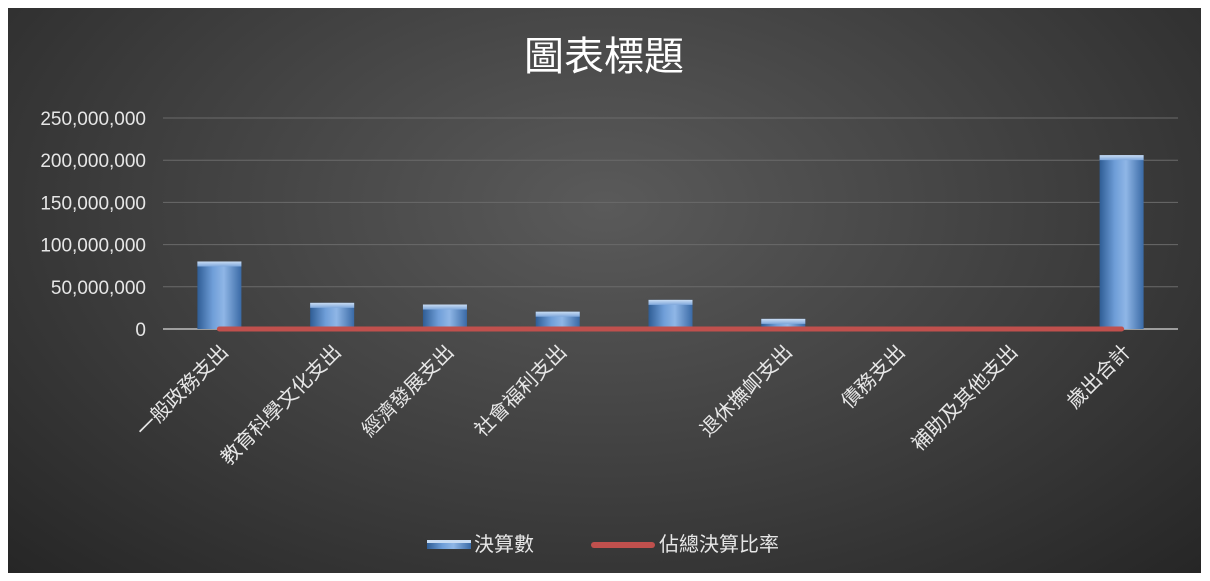  Describe the element at coordinates (964, 398) in the screenshot. I see `x-category-label: 補助及其他支出` at that location.